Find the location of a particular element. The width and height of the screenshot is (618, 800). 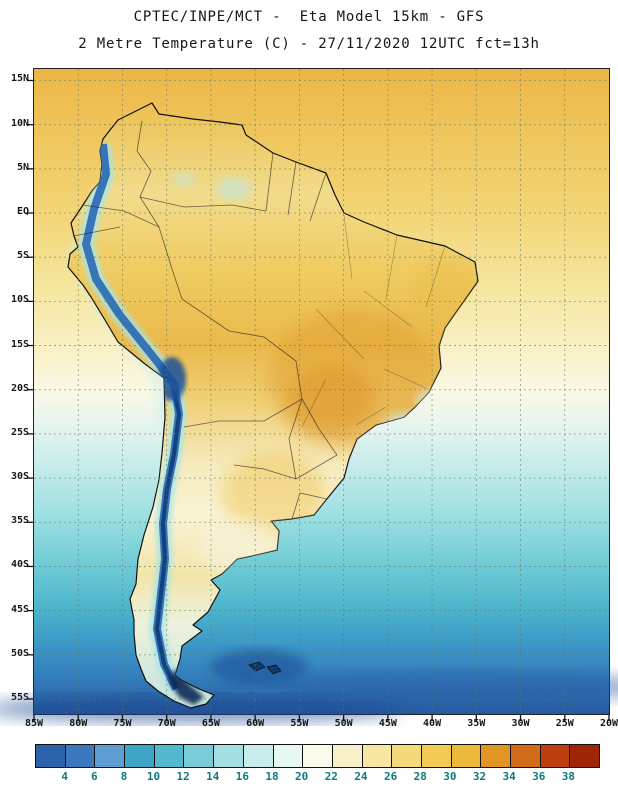

lat-label-35S: 35S is located at coordinates (19, 521).